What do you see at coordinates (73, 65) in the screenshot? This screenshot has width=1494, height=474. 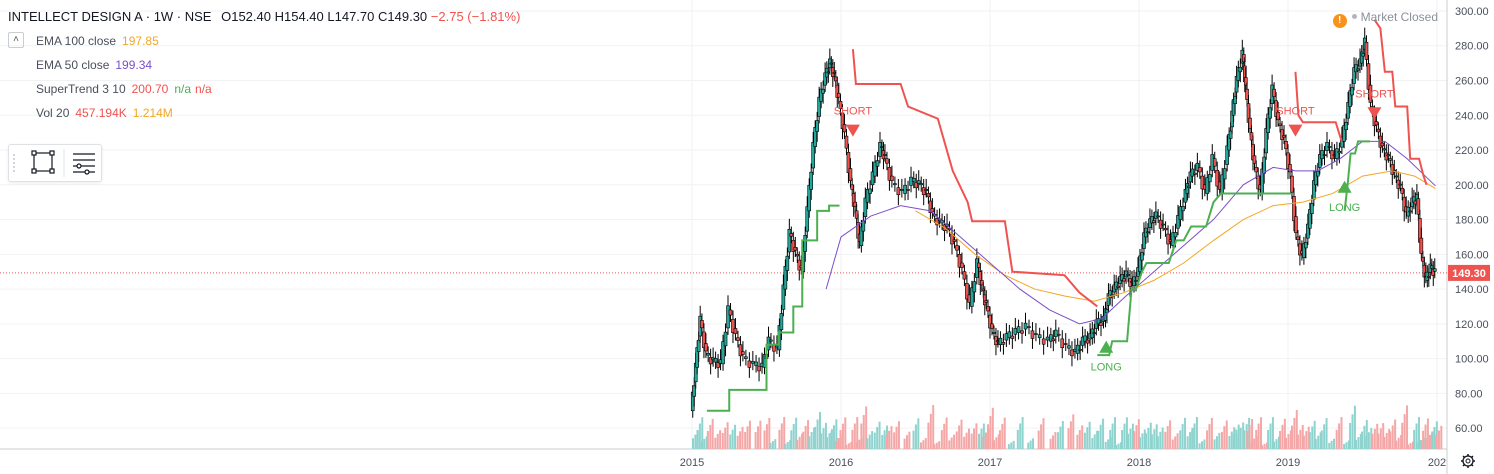 I see `legend-name: EMA 50 close` at bounding box center [73, 65].